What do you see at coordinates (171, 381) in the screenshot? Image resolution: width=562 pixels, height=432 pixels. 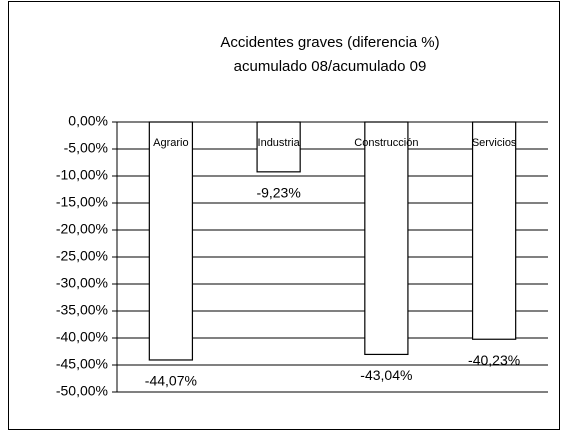 I see `data-label: -44,07%` at bounding box center [171, 381].